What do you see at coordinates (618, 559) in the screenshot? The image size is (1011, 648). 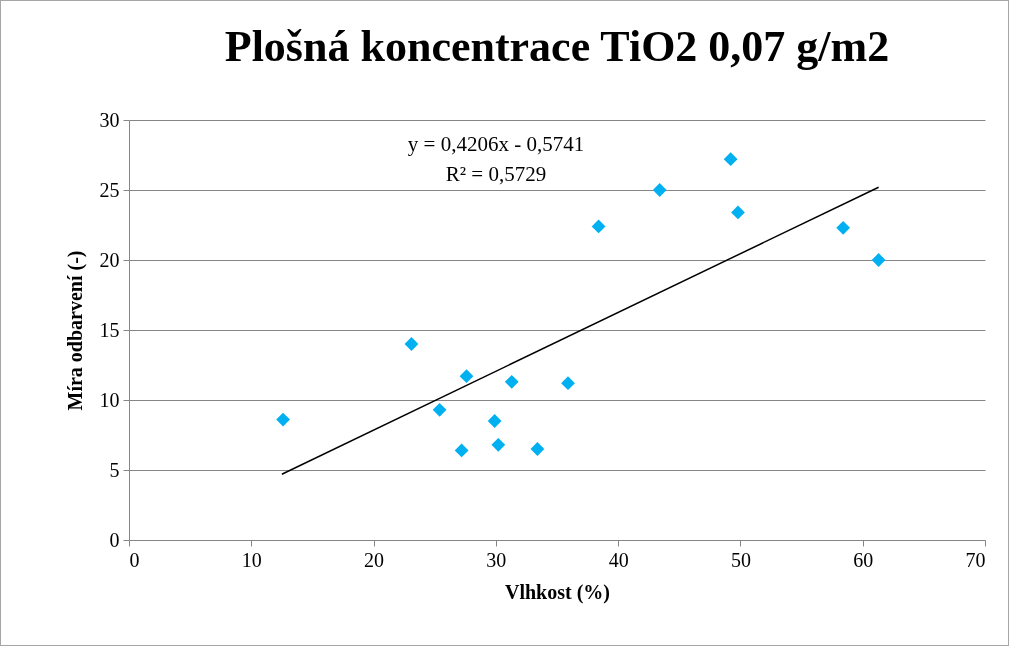 I see `x-tick-label: 40` at bounding box center [618, 559].